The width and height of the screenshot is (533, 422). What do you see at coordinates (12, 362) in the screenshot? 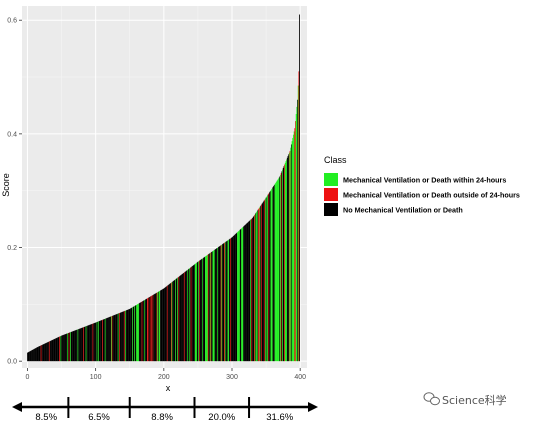
I see `y-tick-label: 0.0` at bounding box center [12, 362].